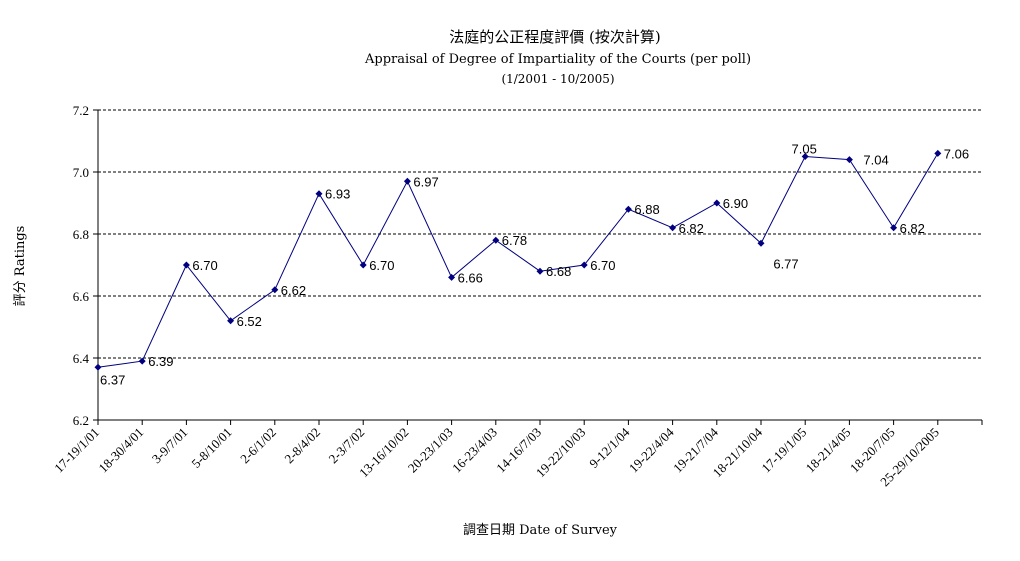  I want to click on y-axis-label: 評分 Ratings, so click(20, 266).